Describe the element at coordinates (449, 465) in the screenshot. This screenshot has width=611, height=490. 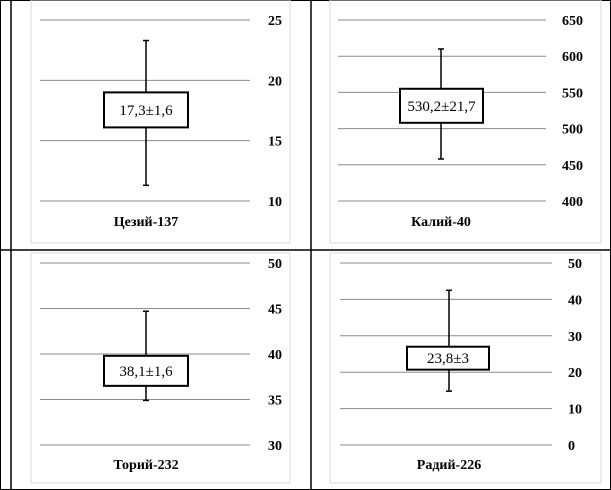
I see `x-axis-label: Радий-226` at that location.